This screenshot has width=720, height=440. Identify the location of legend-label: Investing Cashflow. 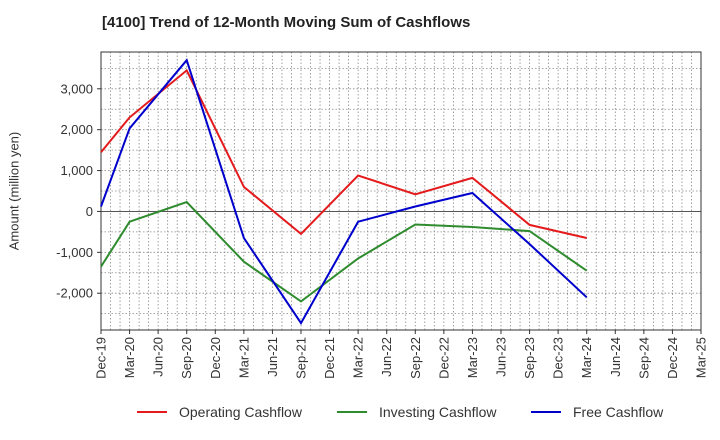
(438, 412).